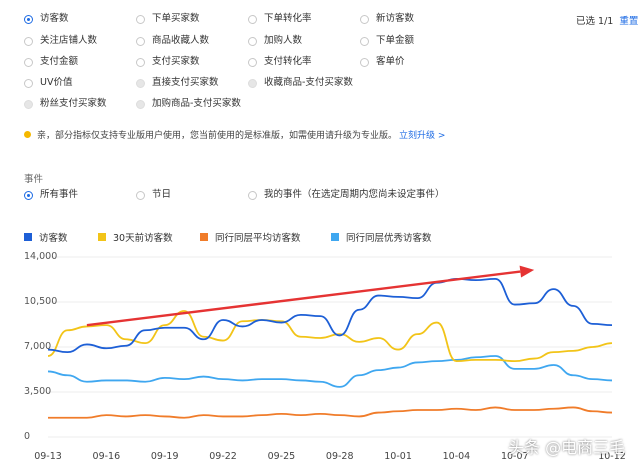 The image size is (640, 466). I want to click on reset-link: 重置, so click(629, 21).